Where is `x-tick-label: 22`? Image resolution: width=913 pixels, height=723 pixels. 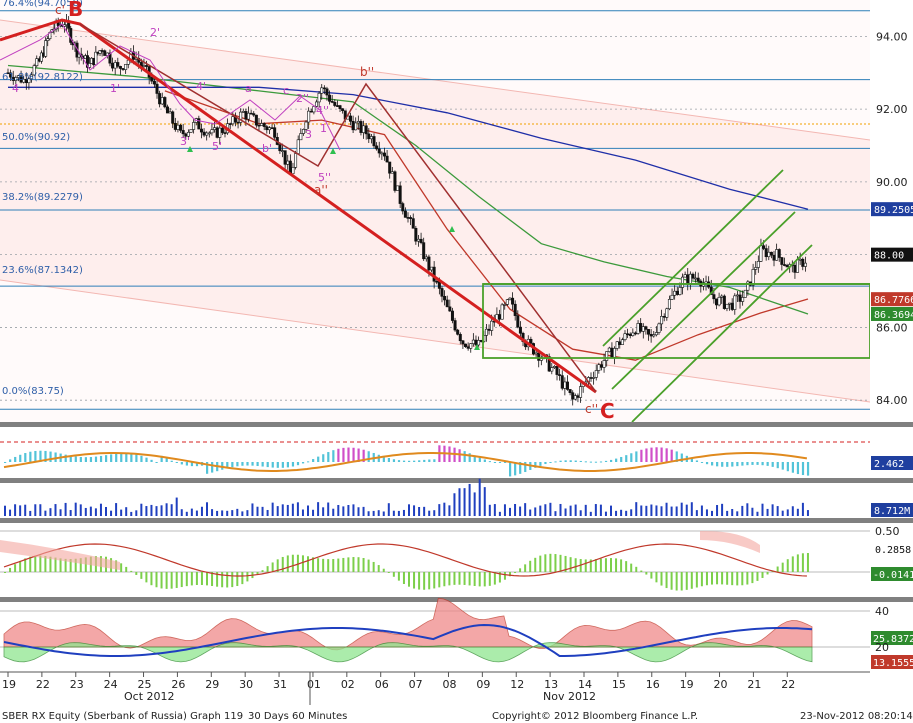
x-tick-label: 22 is located at coordinates (788, 684).